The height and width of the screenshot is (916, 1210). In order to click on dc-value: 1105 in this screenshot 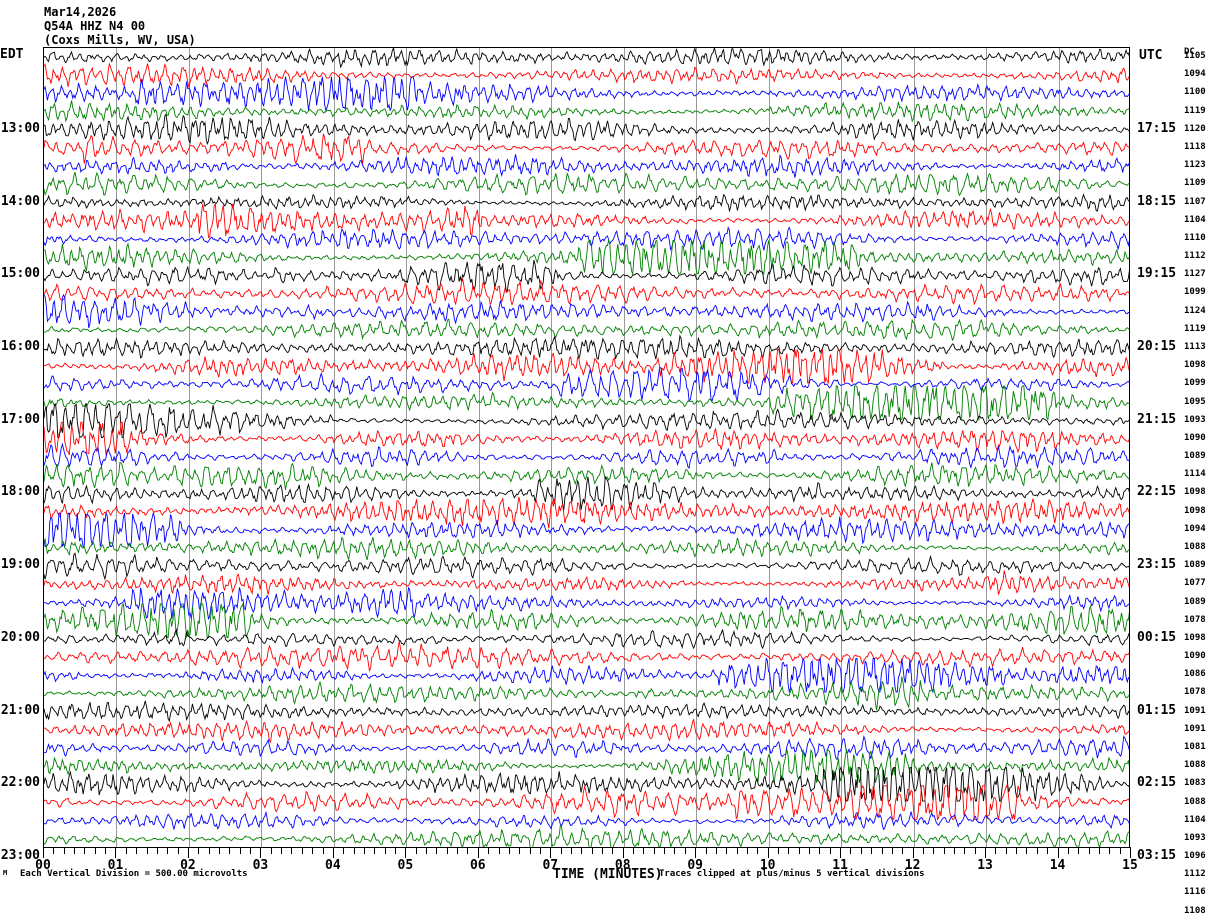, I will do `click(1195, 56)`.